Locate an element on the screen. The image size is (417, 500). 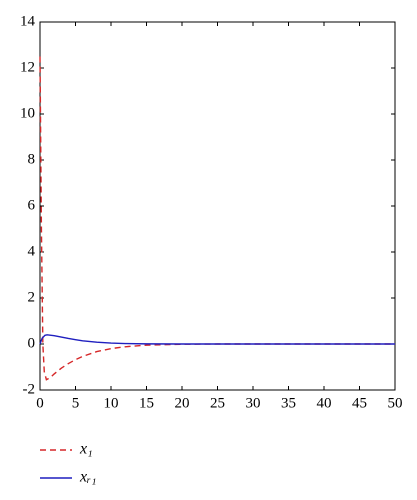
y-tick-label: 12 is located at coordinates (27, 67).